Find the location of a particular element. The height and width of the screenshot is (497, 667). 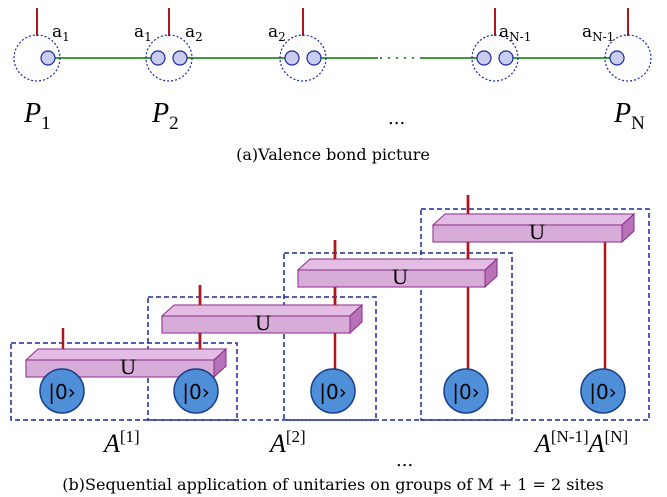

label-a2-tensor: A[2] is located at coordinates (287, 442).